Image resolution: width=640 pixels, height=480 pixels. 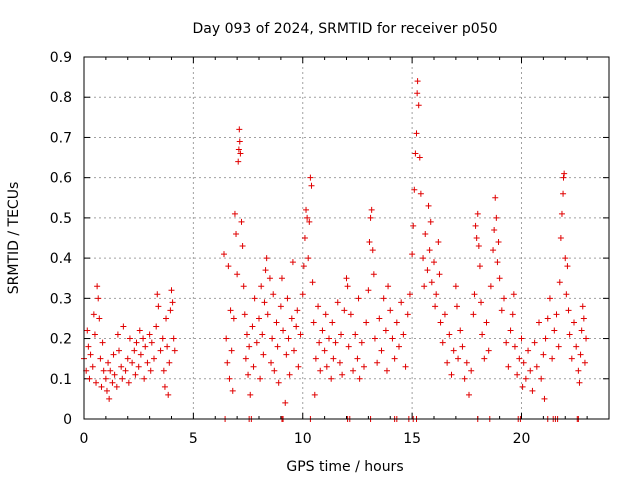 What do you see at coordinates (412, 439) in the screenshot?
I see `x-tick-label: 15` at bounding box center [412, 439].